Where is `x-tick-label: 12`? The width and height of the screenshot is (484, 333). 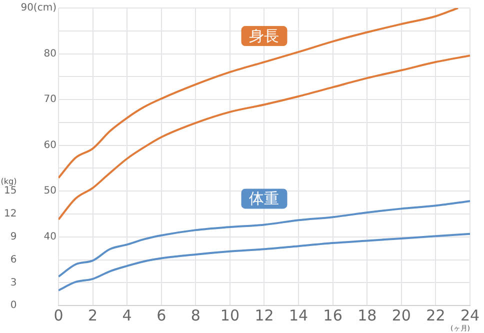 x-tick-label: 12 is located at coordinates (264, 315).